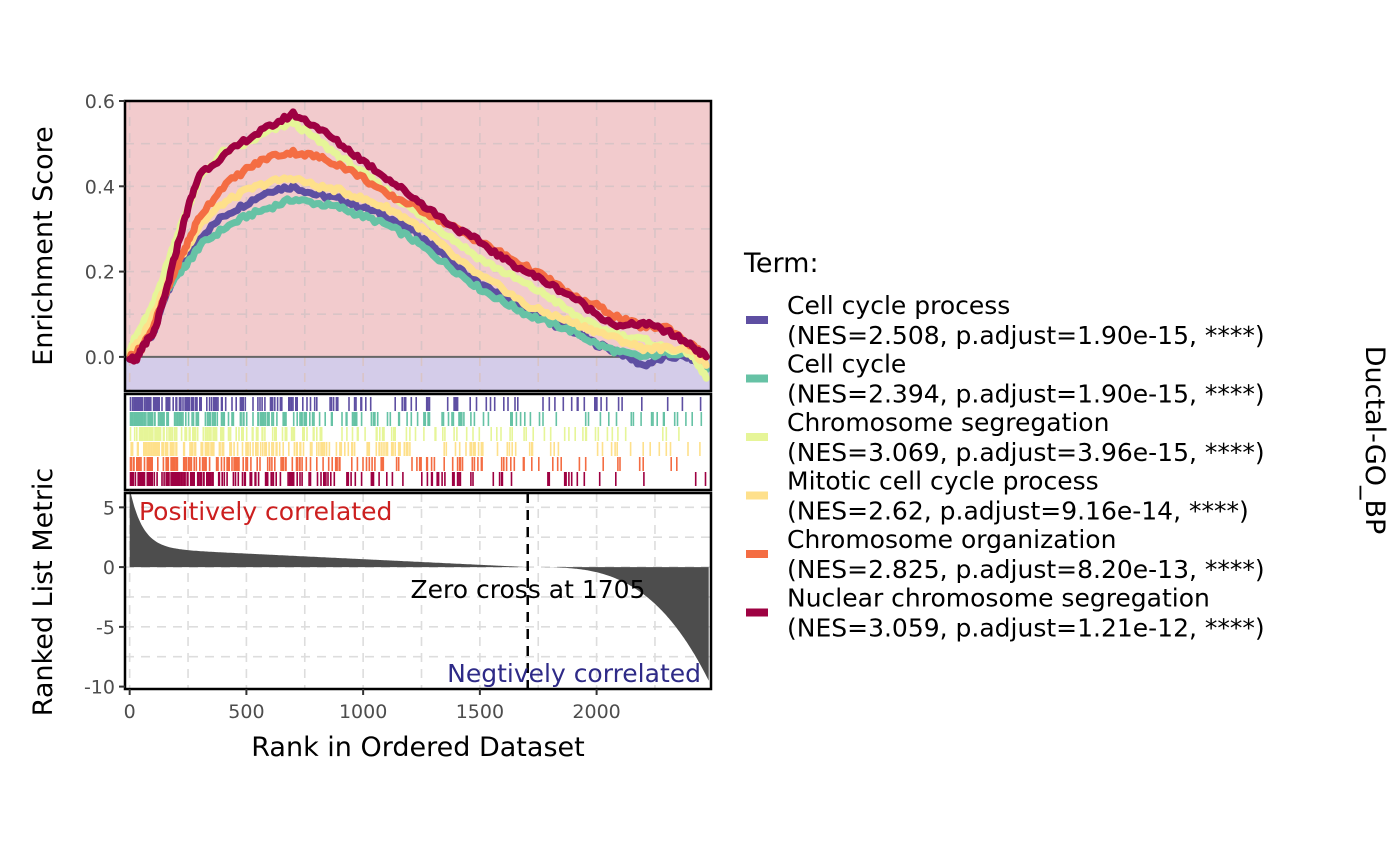 The image size is (1400, 866). Describe the element at coordinates (265, 511) in the screenshot. I see `positive-correlation-label: Positively correlated` at that location.